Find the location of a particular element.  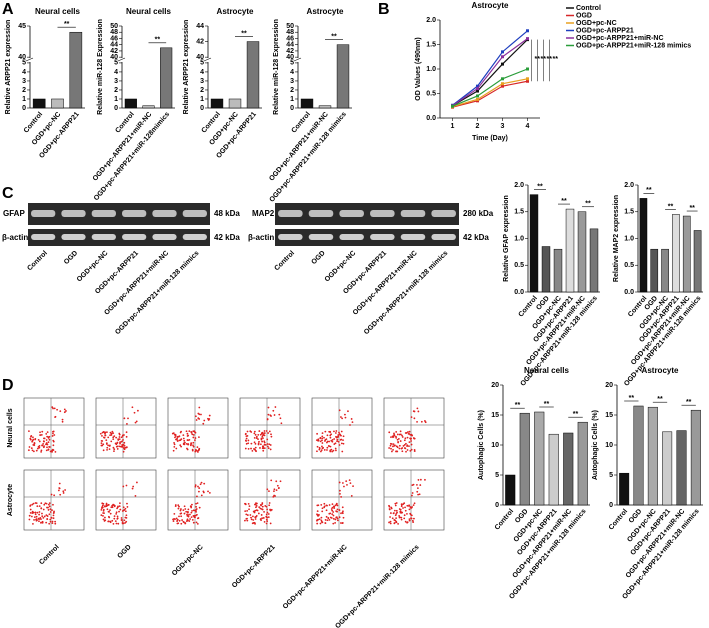

blot-kda: 42 kDa is located at coordinates (476, 237).